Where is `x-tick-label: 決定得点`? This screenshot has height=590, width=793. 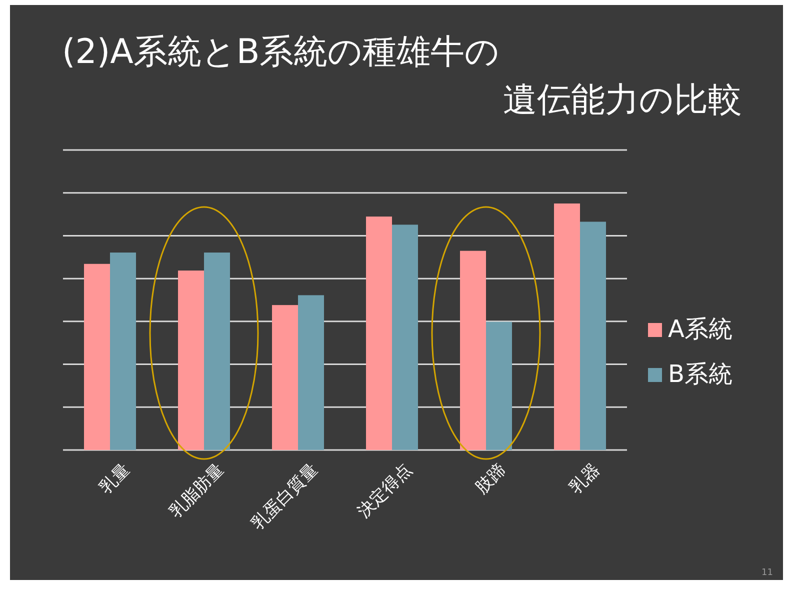
x-tick-label: 決定得点 is located at coordinates (385, 491).